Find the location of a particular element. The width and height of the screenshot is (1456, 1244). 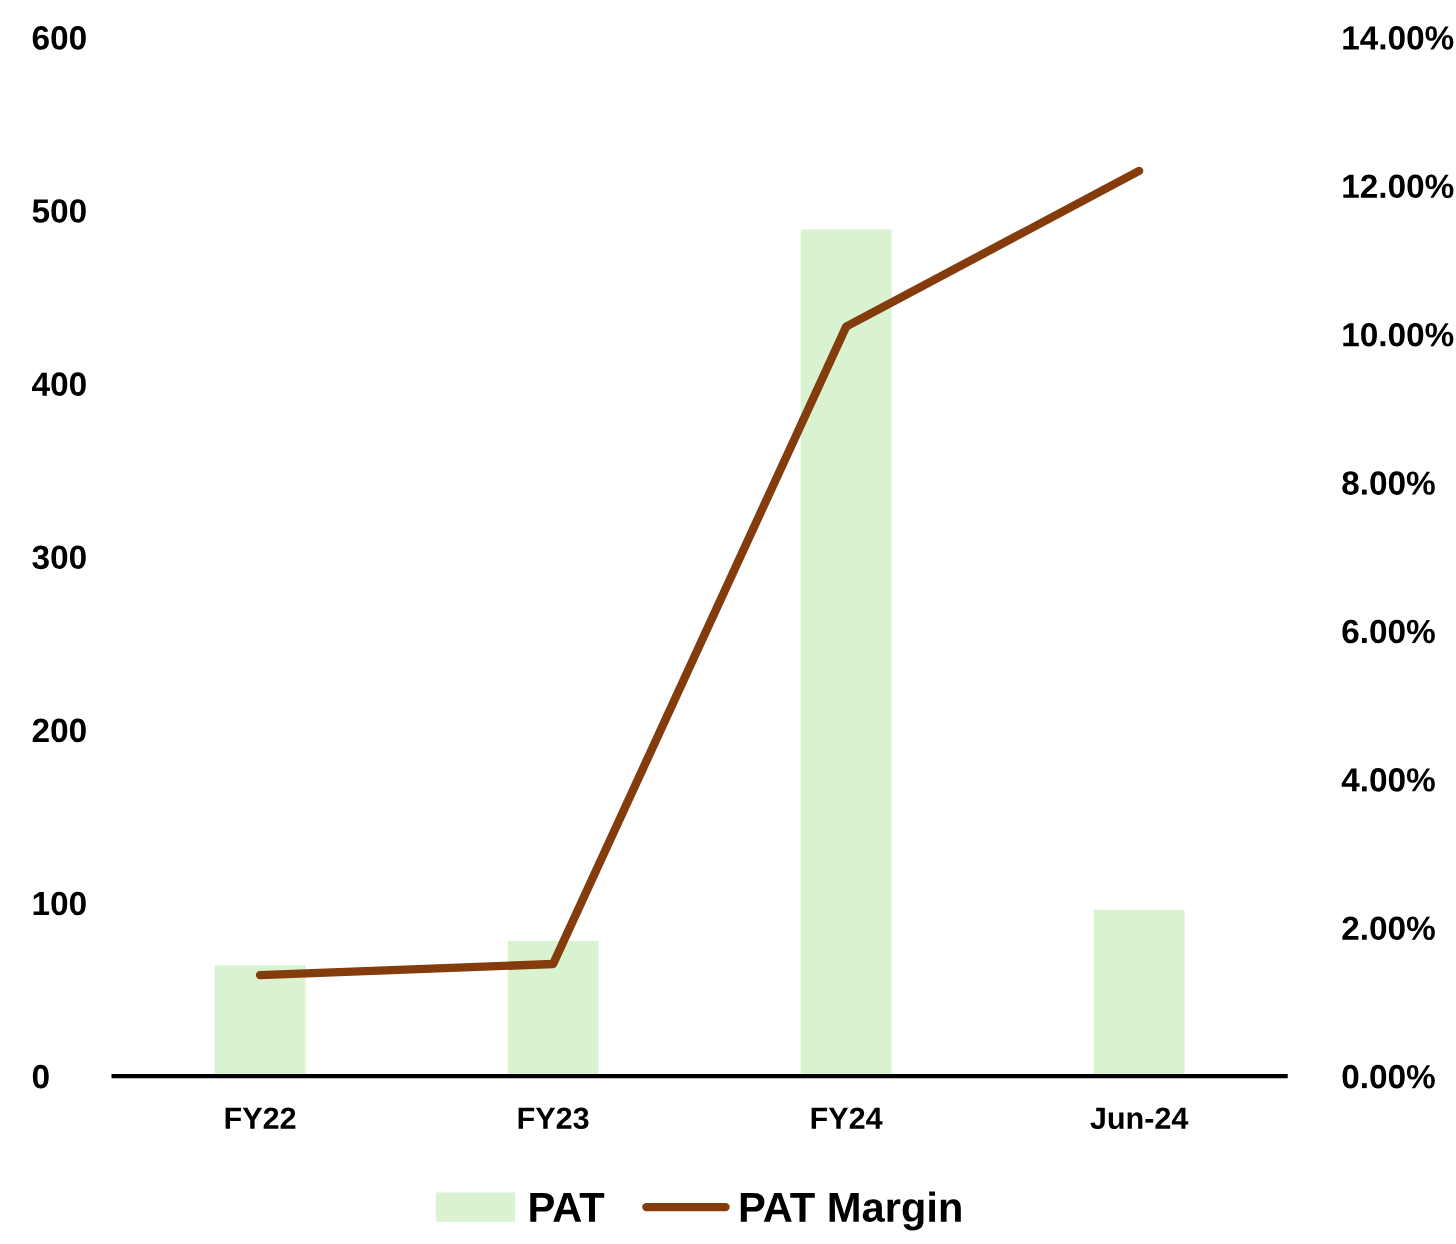

y2-tick-label: 2.00% is located at coordinates (1388, 928).